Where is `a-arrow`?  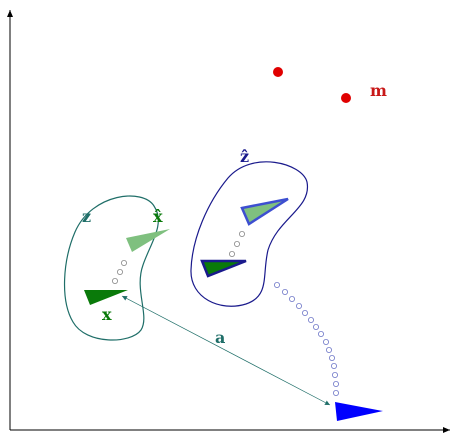 a-arrow is located at coordinates (226, 350).